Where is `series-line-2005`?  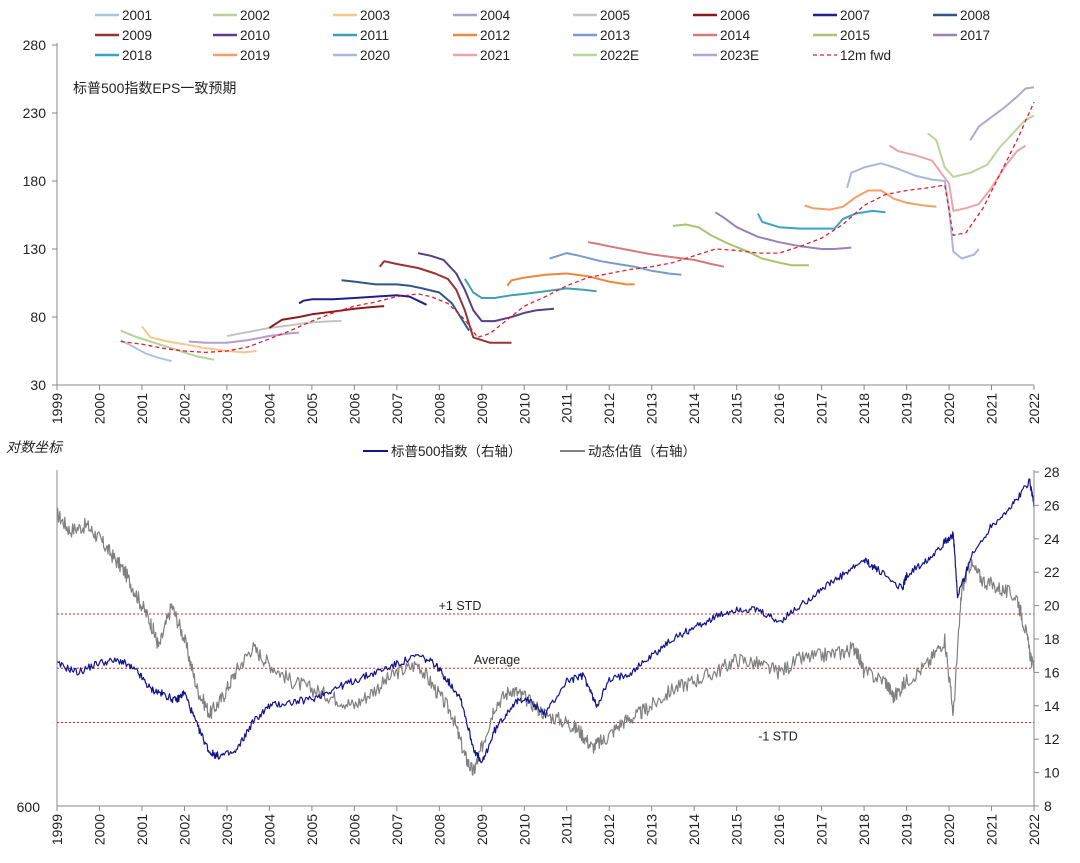
series-line-2005 is located at coordinates (284, 328).